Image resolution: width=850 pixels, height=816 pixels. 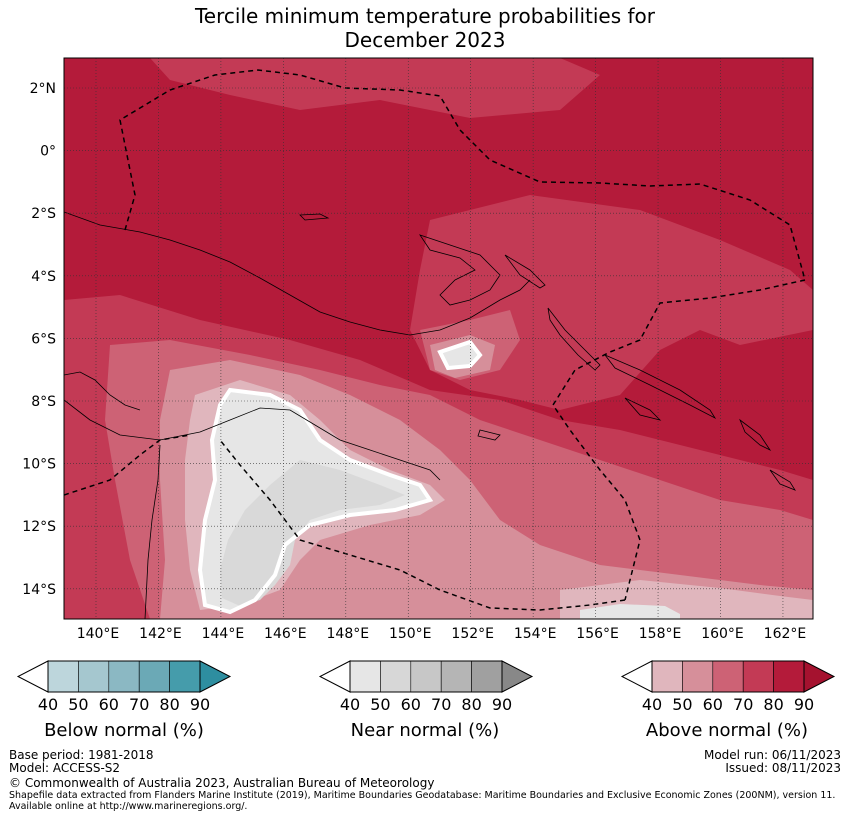 I want to click on lon-tick-label: 156°E, so click(x=597, y=634).